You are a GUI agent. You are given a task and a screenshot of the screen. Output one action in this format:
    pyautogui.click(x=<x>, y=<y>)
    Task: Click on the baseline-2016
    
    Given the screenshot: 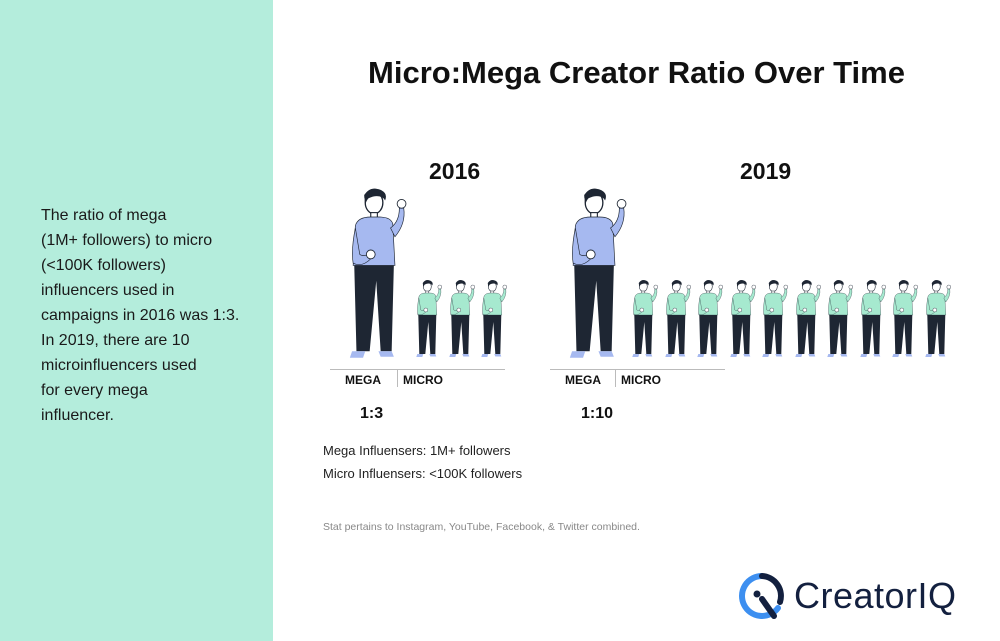 What is the action you would take?
    pyautogui.click(x=417, y=369)
    